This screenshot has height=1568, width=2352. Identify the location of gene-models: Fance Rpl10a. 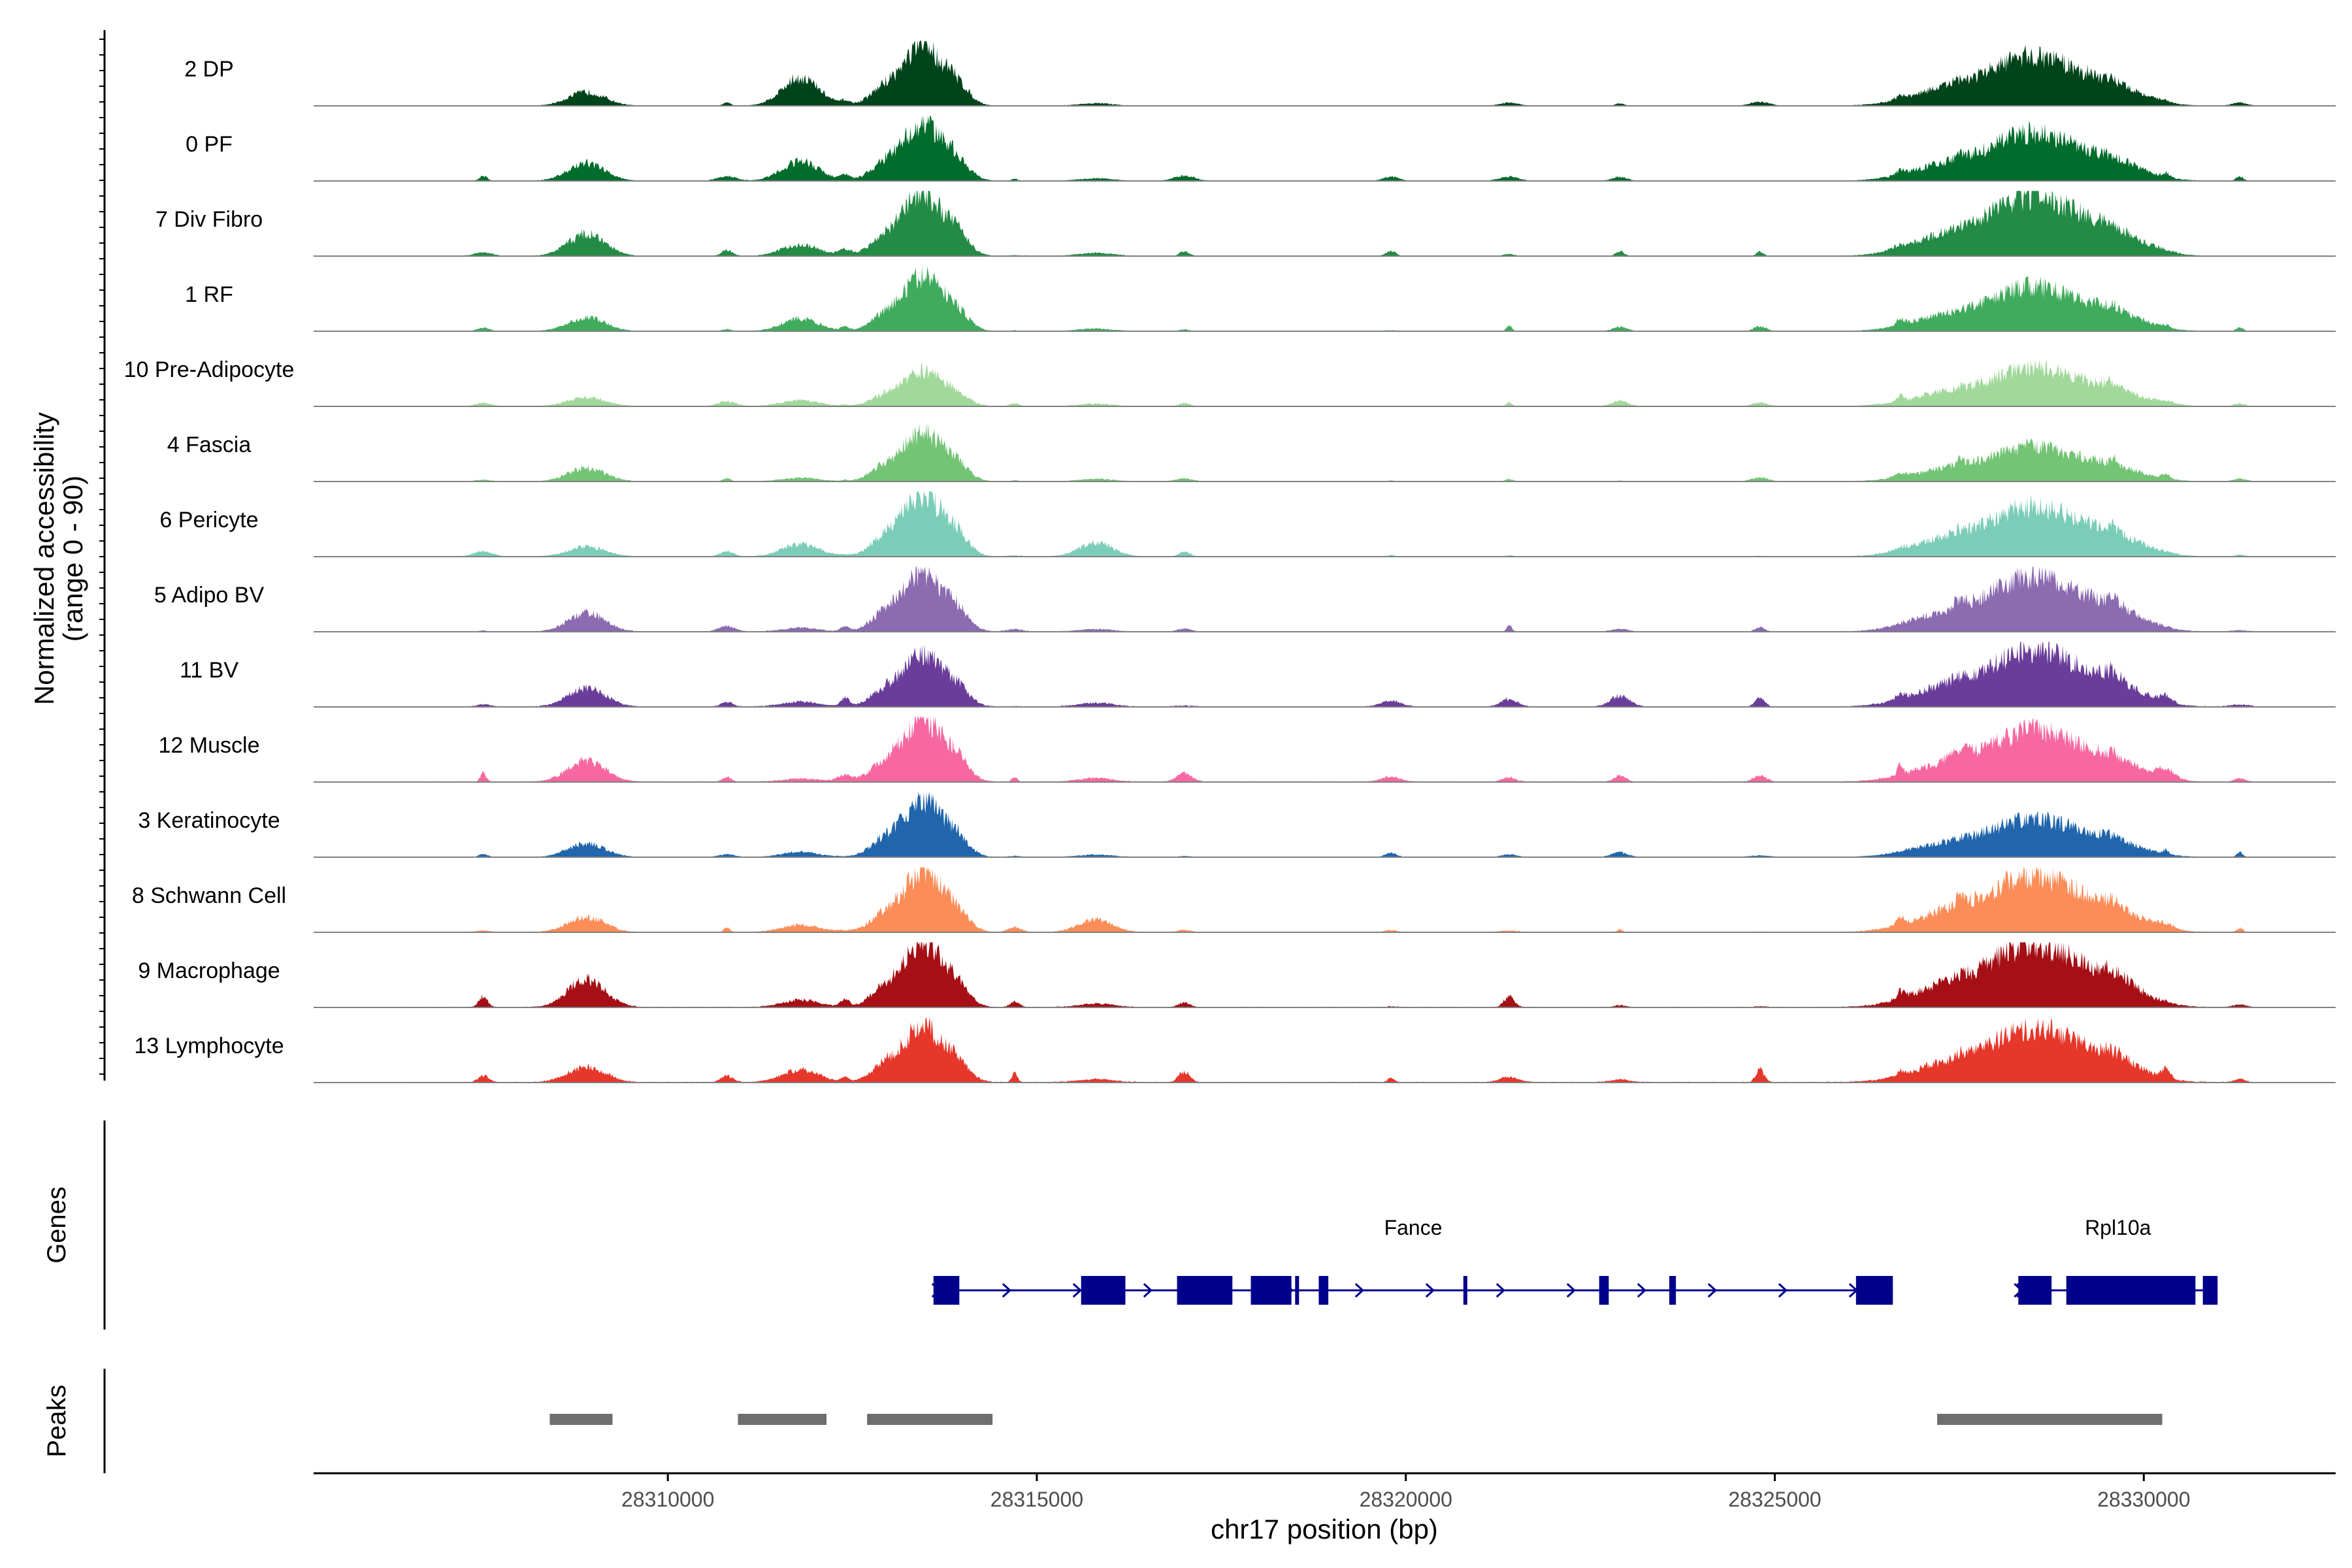
(1574, 1260).